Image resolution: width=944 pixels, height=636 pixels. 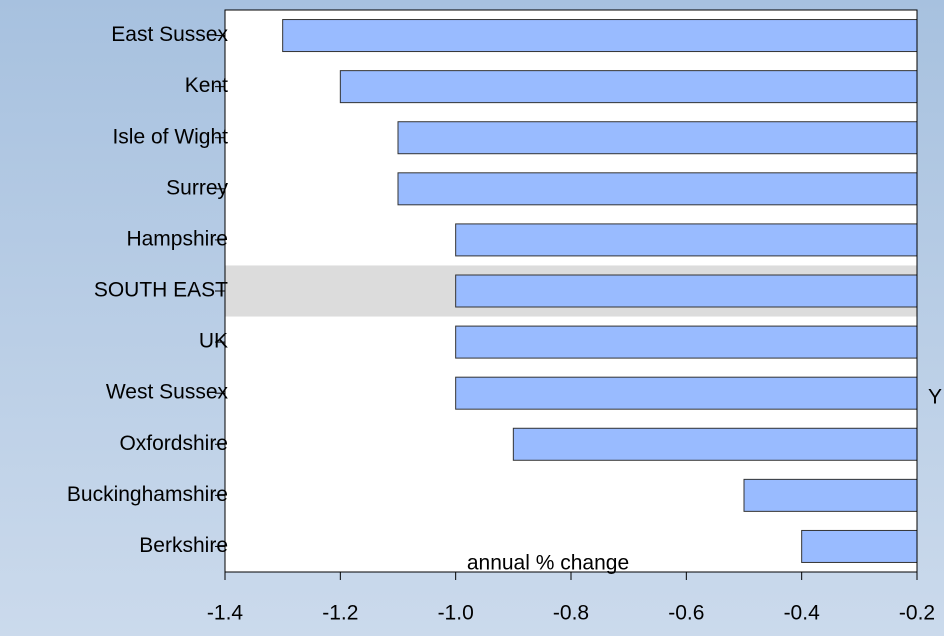 What do you see at coordinates (802, 613) in the screenshot?
I see `x-tick-label: -0.4` at bounding box center [802, 613].